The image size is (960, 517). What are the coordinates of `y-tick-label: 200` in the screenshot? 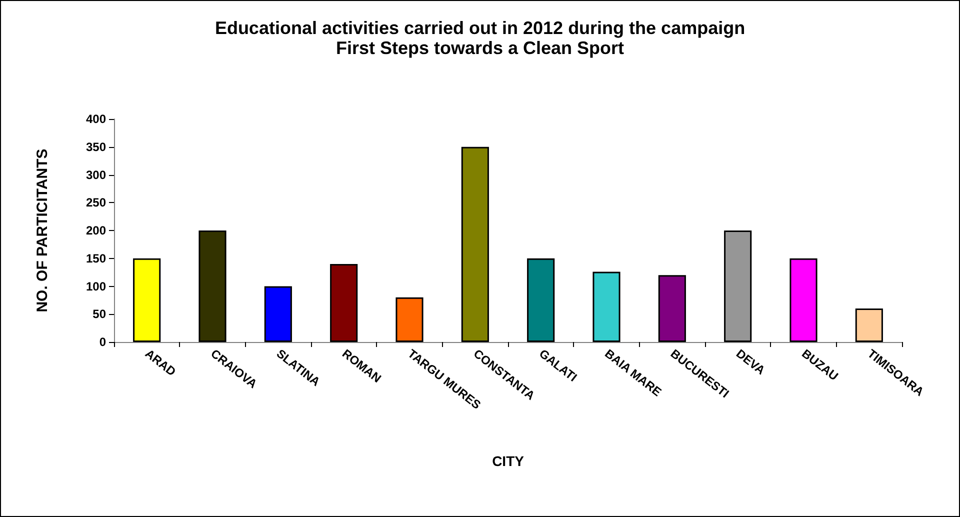 It's located at (96, 231).